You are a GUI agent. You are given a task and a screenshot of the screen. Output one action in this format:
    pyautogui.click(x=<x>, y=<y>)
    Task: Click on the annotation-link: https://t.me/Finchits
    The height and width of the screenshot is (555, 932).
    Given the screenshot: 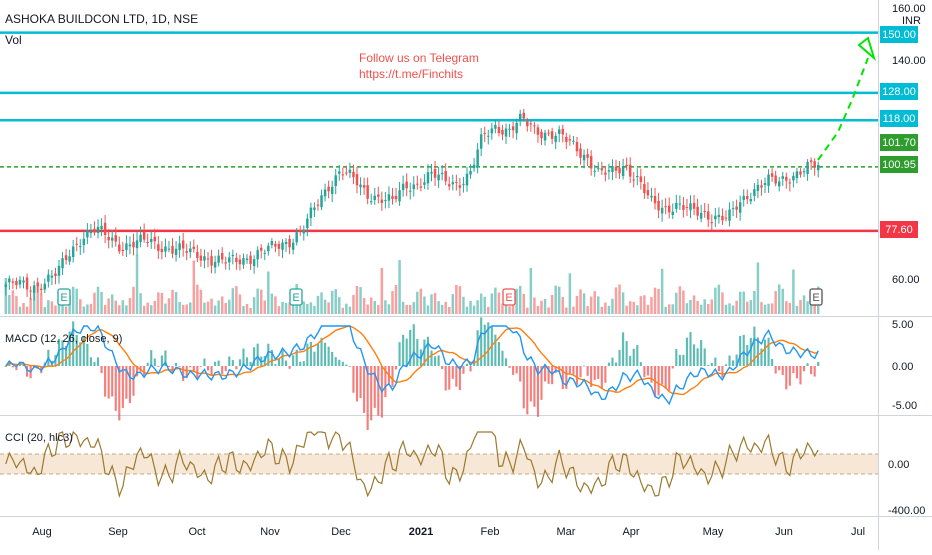 What is the action you would take?
    pyautogui.click(x=411, y=74)
    